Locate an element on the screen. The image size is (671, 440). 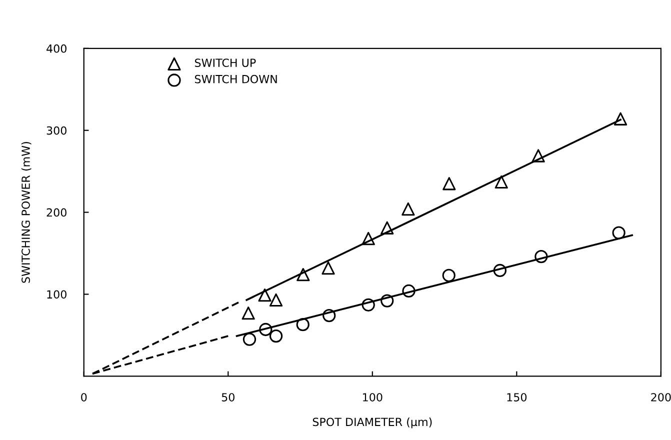
x-tick-label: 50 is located at coordinates (228, 397).